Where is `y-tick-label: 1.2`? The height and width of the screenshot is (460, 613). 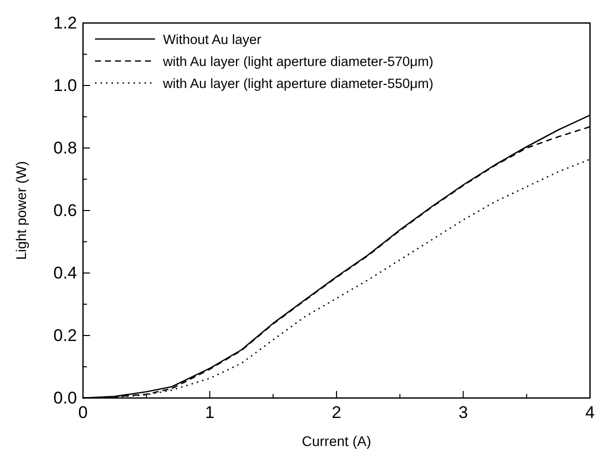
y-tick-label: 1.2 is located at coordinates (65, 22).